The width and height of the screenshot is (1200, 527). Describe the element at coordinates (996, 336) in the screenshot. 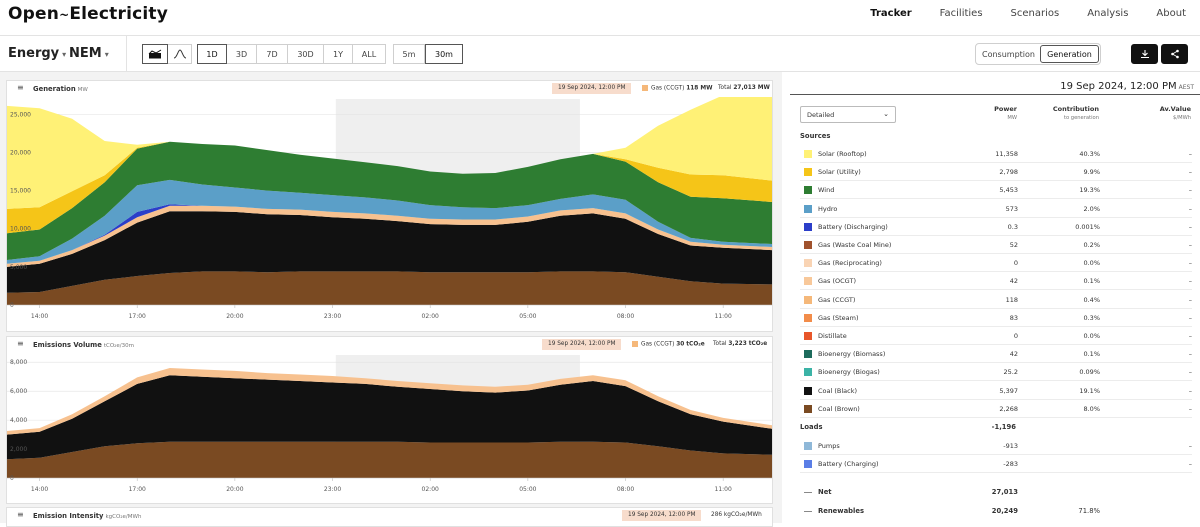

I see `summary-row: Distillate 0 0.0% –` at that location.